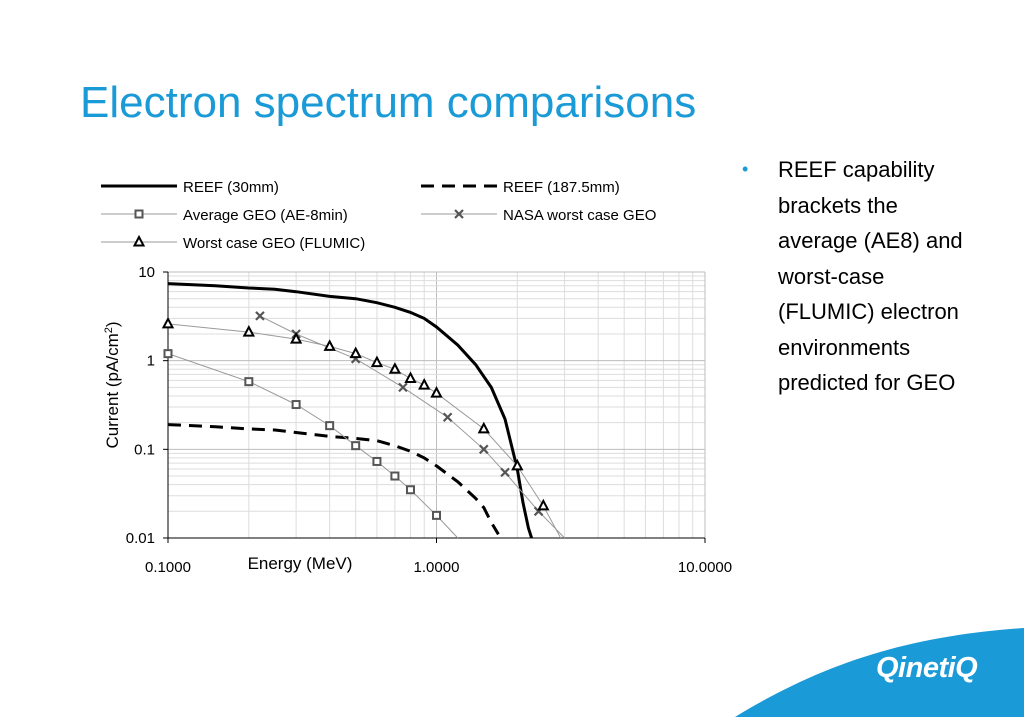 The height and width of the screenshot is (717, 1024). I want to click on y-tick-label: 10, so click(146, 272).